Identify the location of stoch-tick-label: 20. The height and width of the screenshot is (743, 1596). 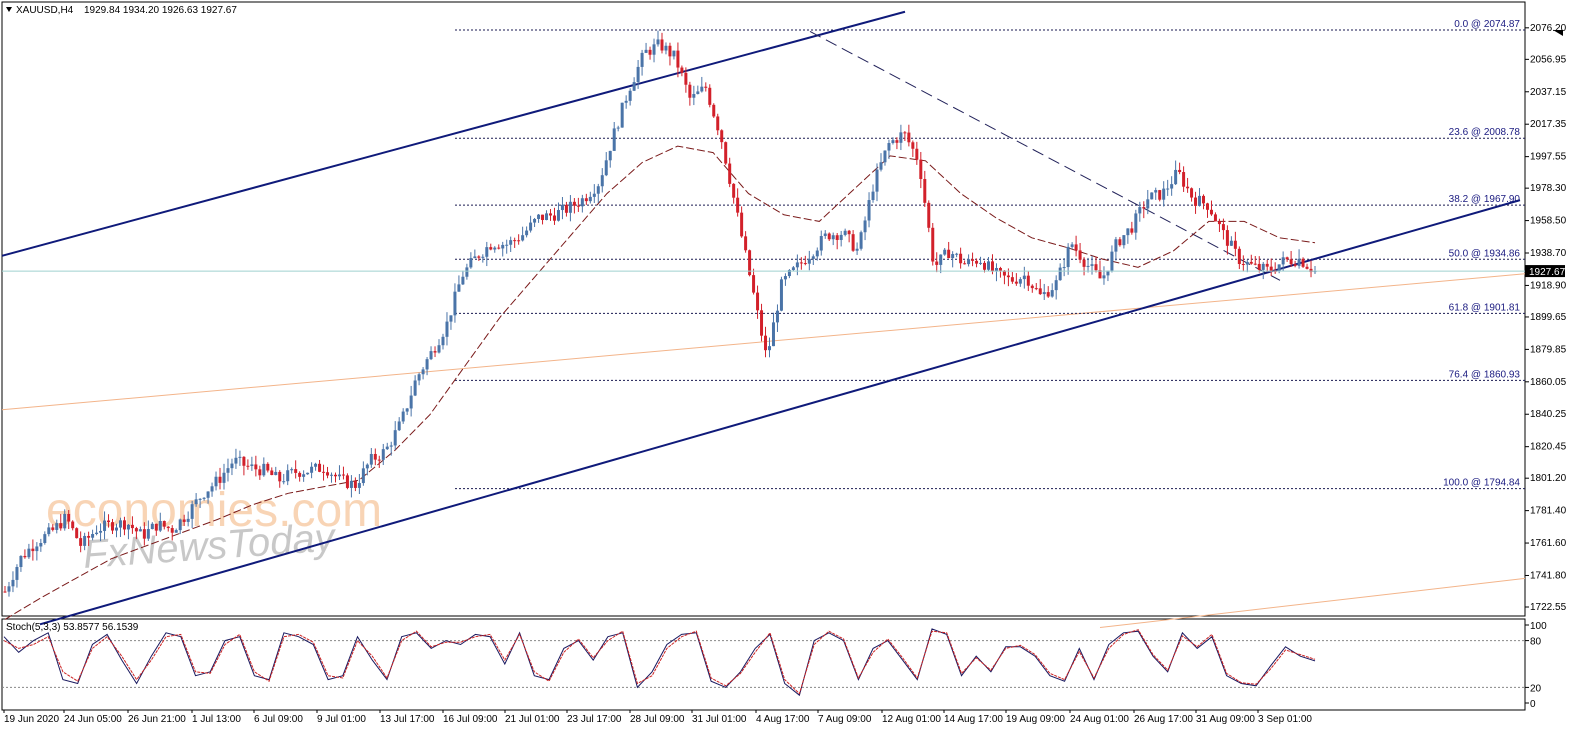
(1536, 688).